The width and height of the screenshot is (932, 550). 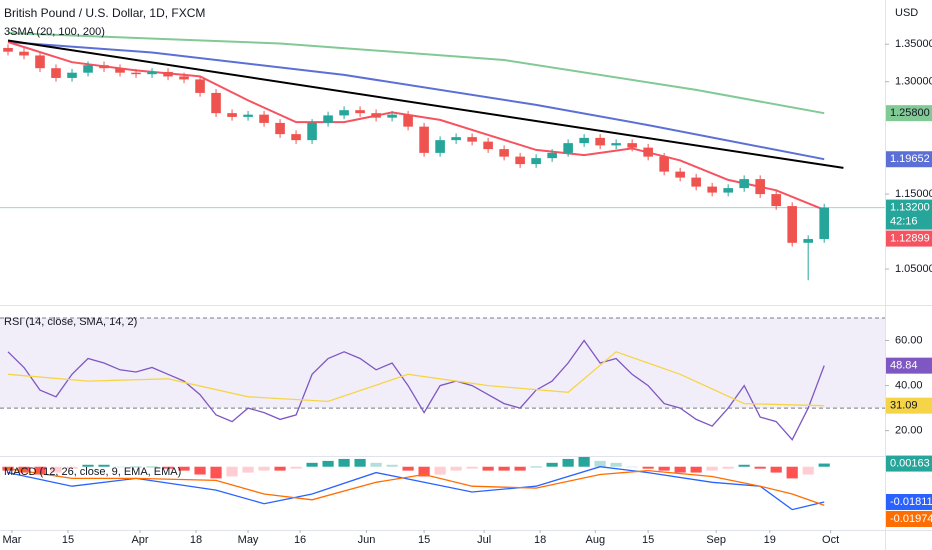 What do you see at coordinates (300, 540) in the screenshot?
I see `x-tick-label: 16` at bounding box center [300, 540].